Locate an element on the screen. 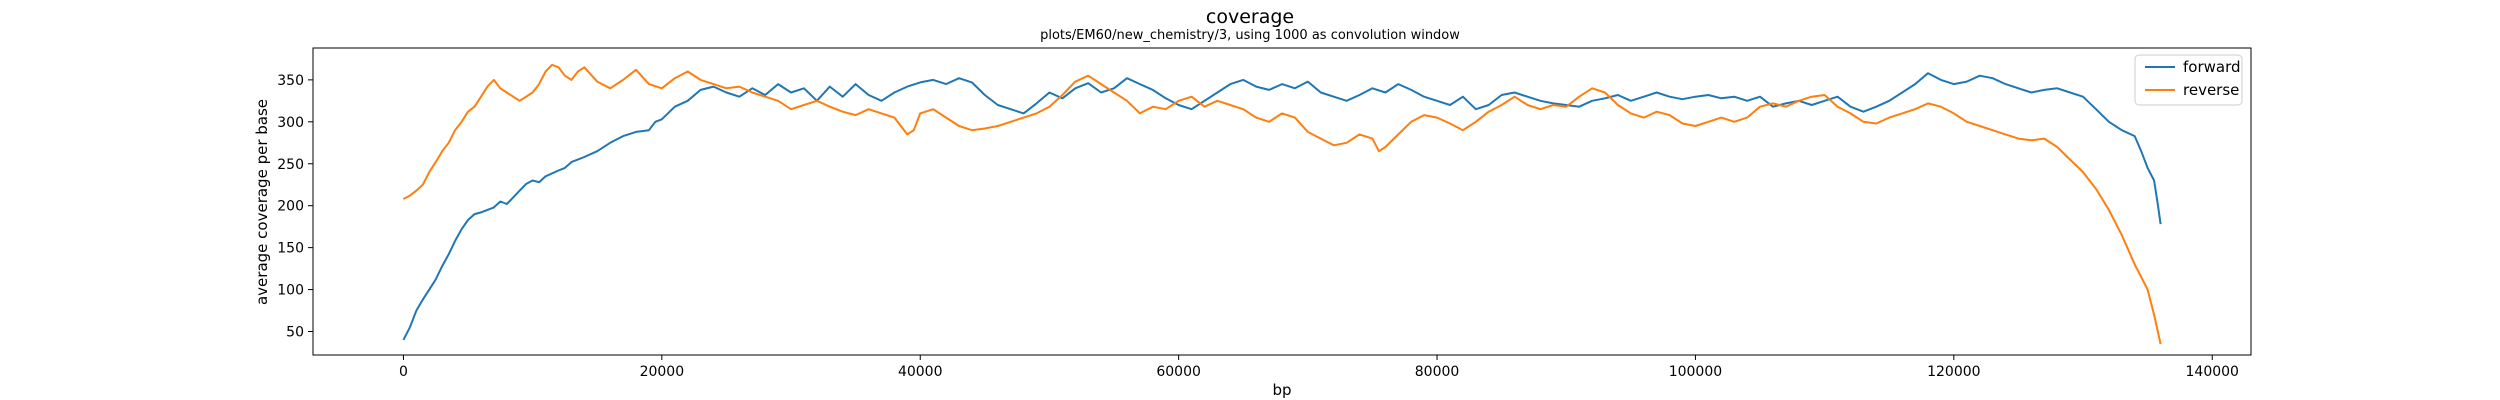 This screenshot has height=400, width=2500. y-axis: 50 100 150 200 250 300 350 is located at coordinates (295, 207).